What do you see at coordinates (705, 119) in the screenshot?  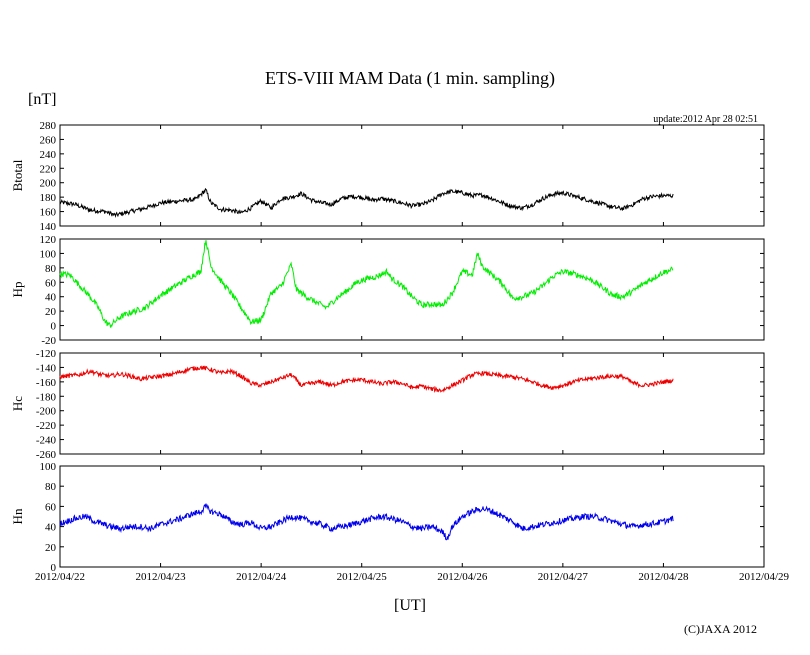 I see `update-timestamp: update:2012 Apr 28 02:51` at bounding box center [705, 119].